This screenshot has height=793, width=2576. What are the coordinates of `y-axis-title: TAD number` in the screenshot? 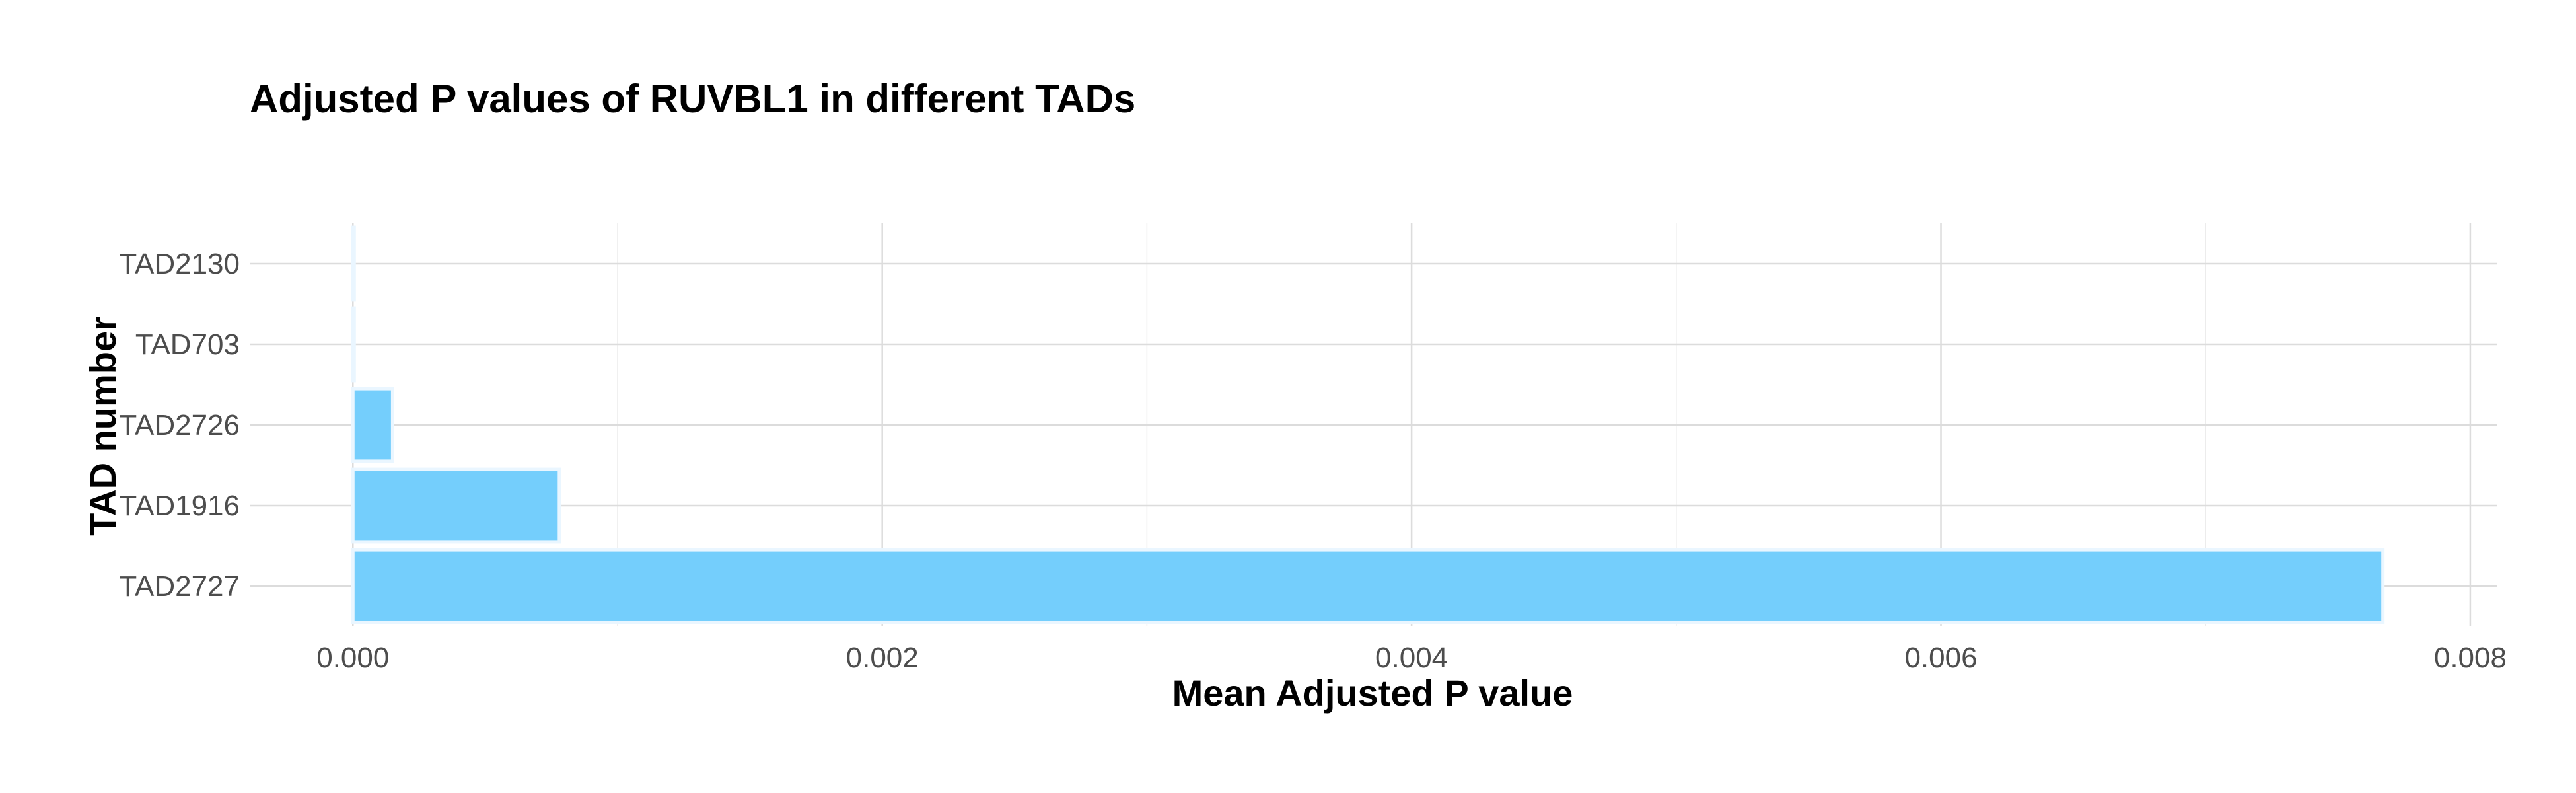 It's located at (103, 427).